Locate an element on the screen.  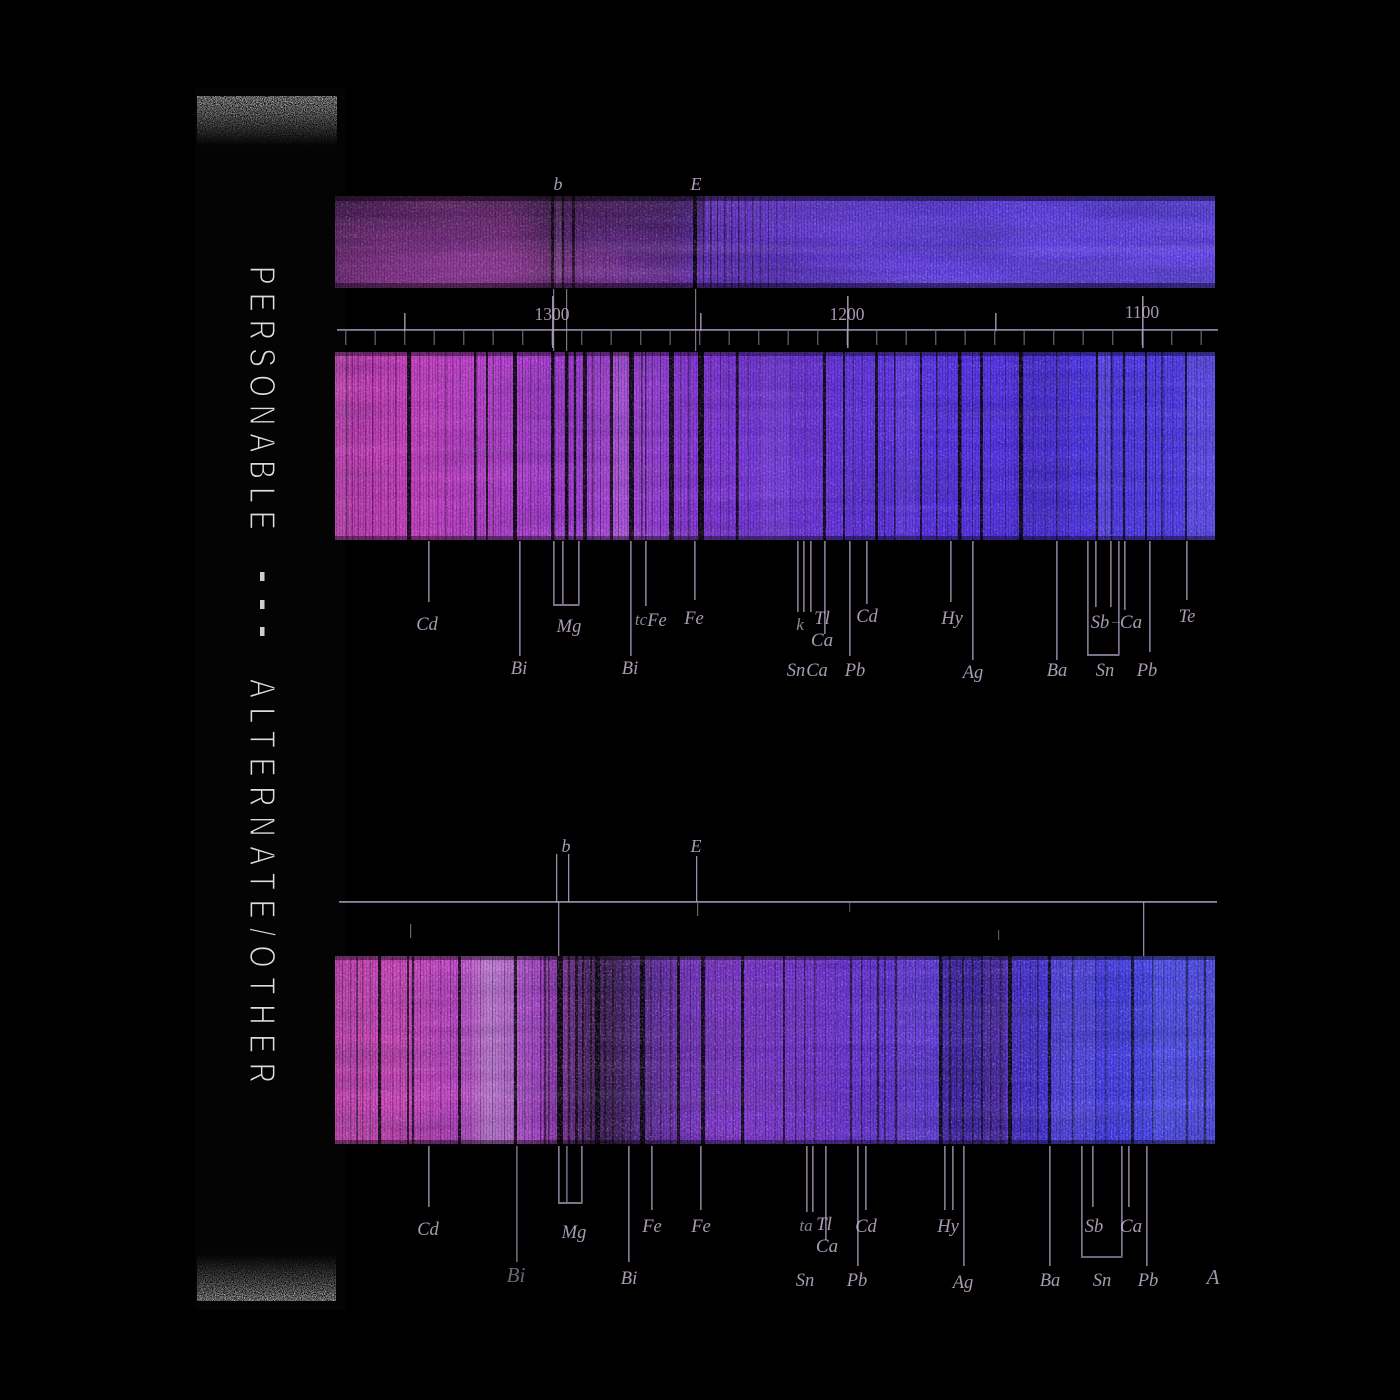
svg-text: k is located at coordinates (800, 624).